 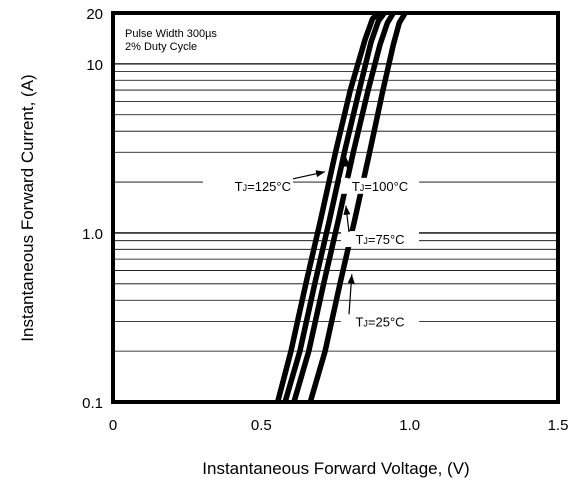 What do you see at coordinates (558, 425) in the screenshot?
I see `x-tick-label: 1.5` at bounding box center [558, 425].